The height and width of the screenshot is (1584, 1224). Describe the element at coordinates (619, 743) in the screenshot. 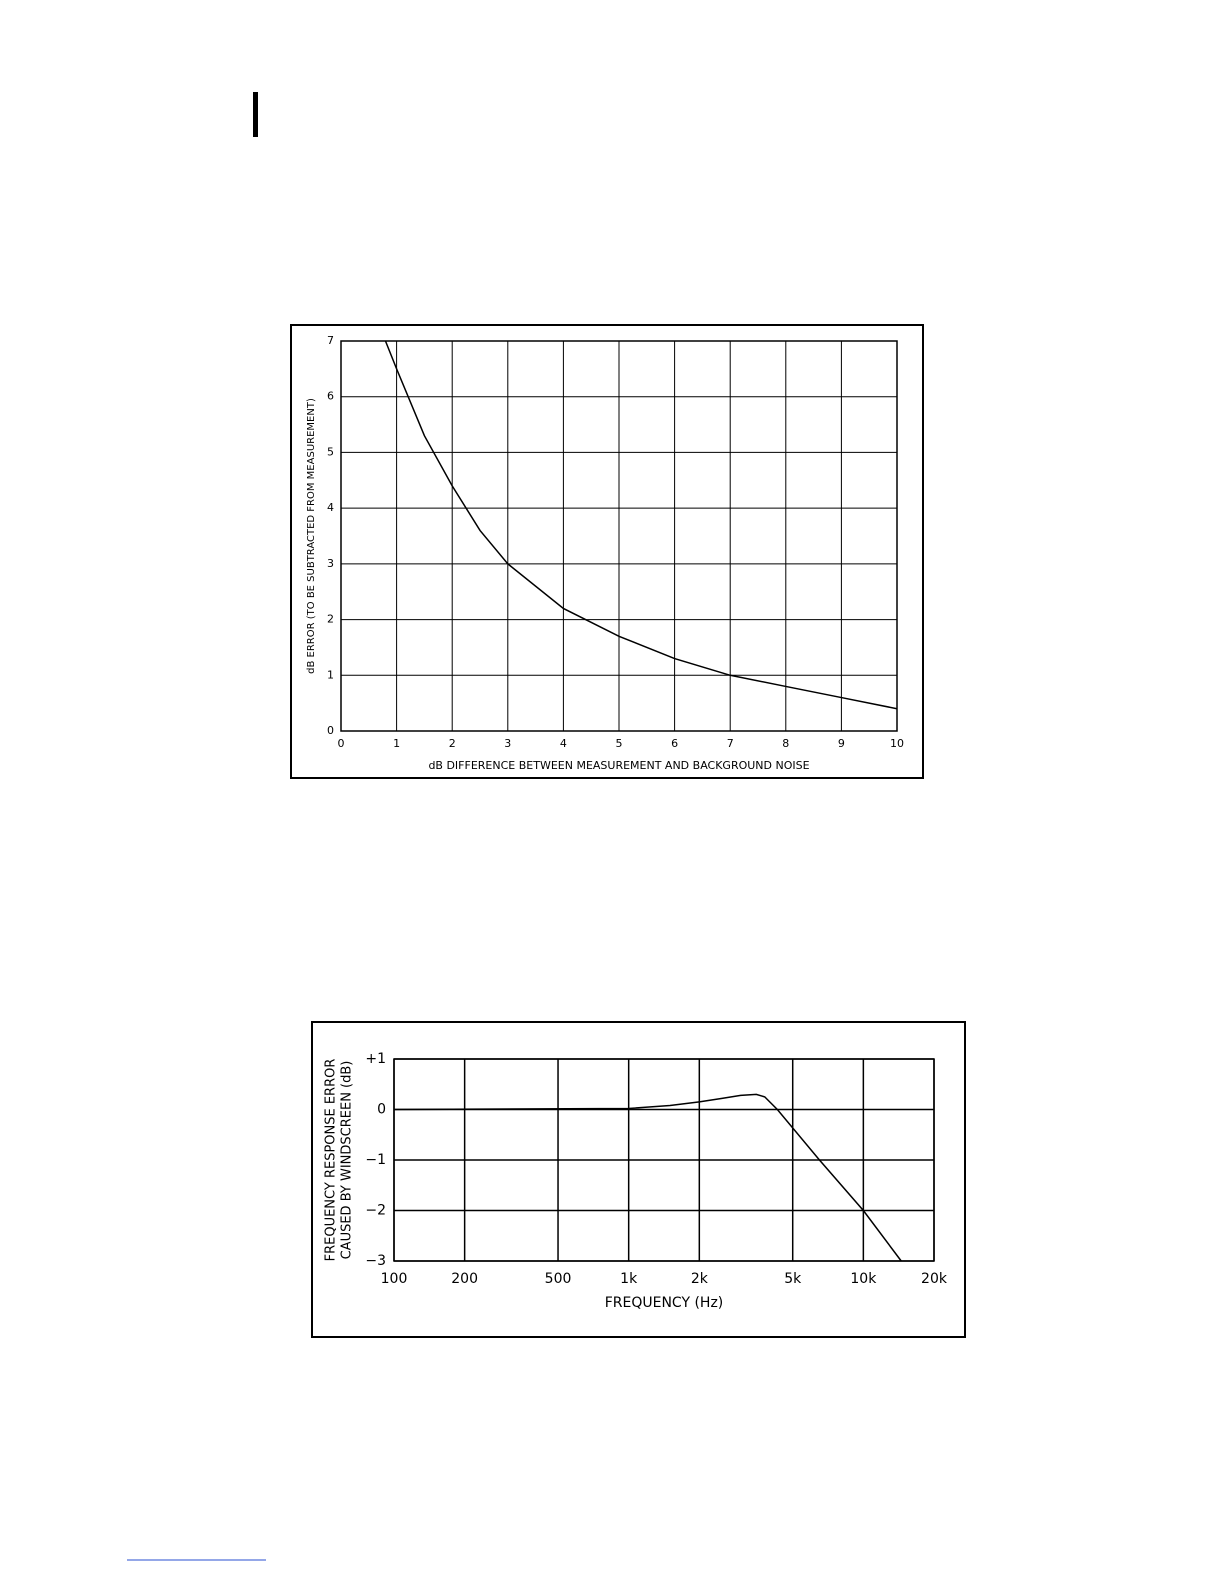

I see `x-tick-label: 5` at that location.